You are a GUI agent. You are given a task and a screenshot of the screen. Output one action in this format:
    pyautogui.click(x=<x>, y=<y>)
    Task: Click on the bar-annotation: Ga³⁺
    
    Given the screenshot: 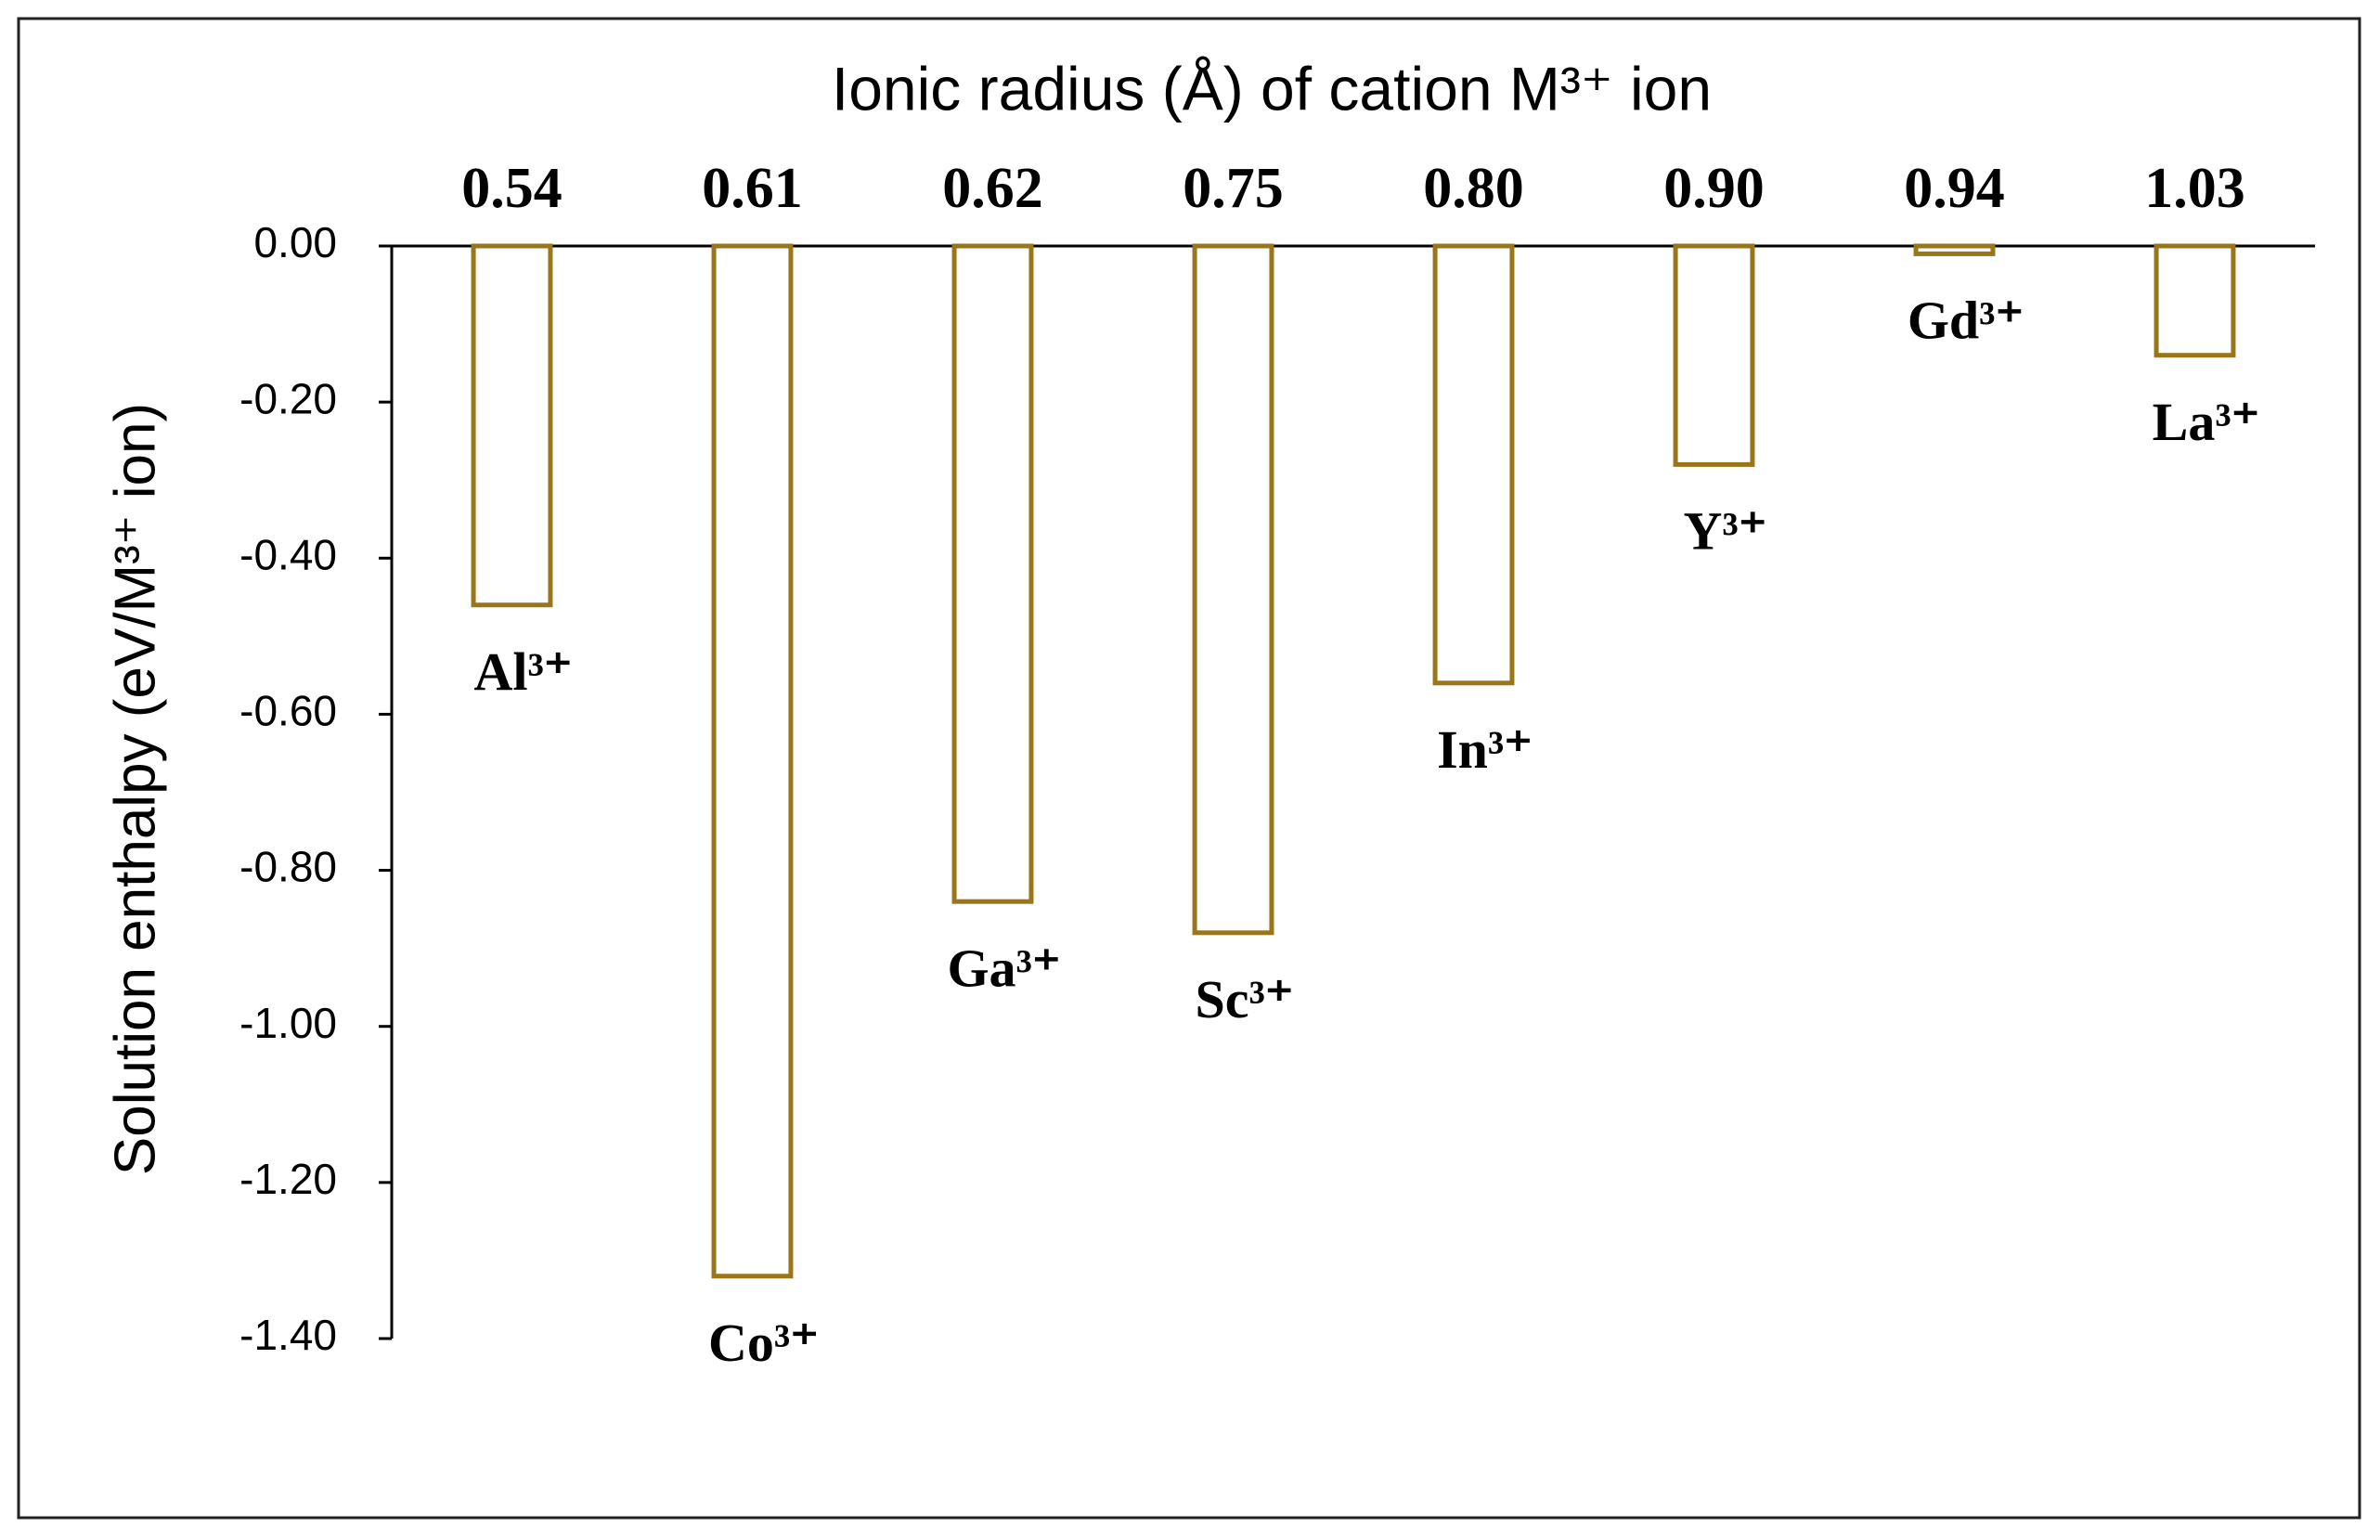 What is the action you would take?
    pyautogui.click(x=1003, y=968)
    